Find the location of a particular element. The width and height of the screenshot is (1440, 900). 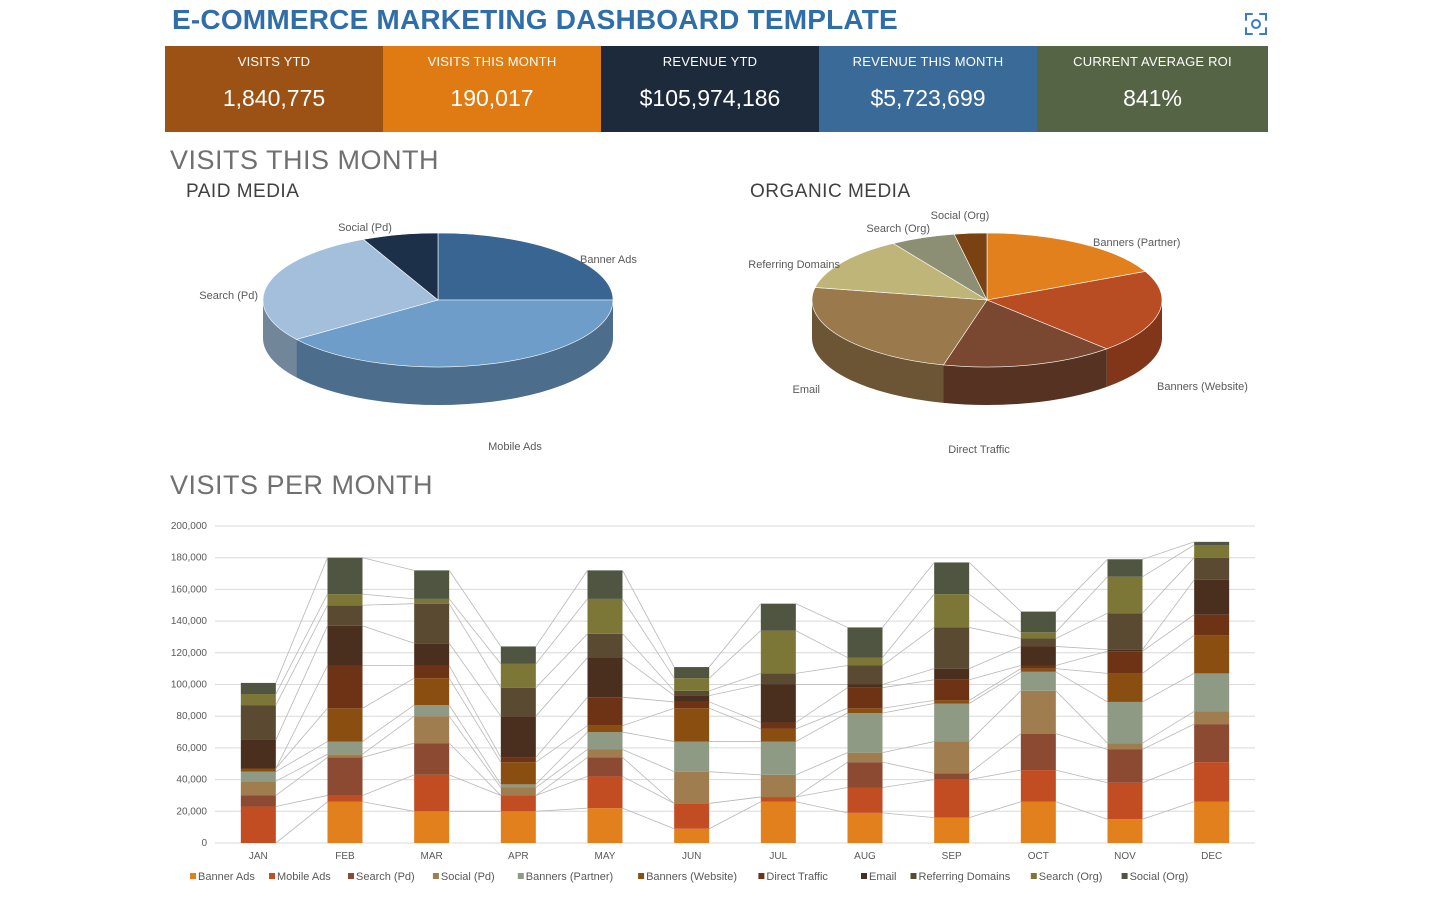

bar-segment-banners-partner-feb is located at coordinates (345, 748).